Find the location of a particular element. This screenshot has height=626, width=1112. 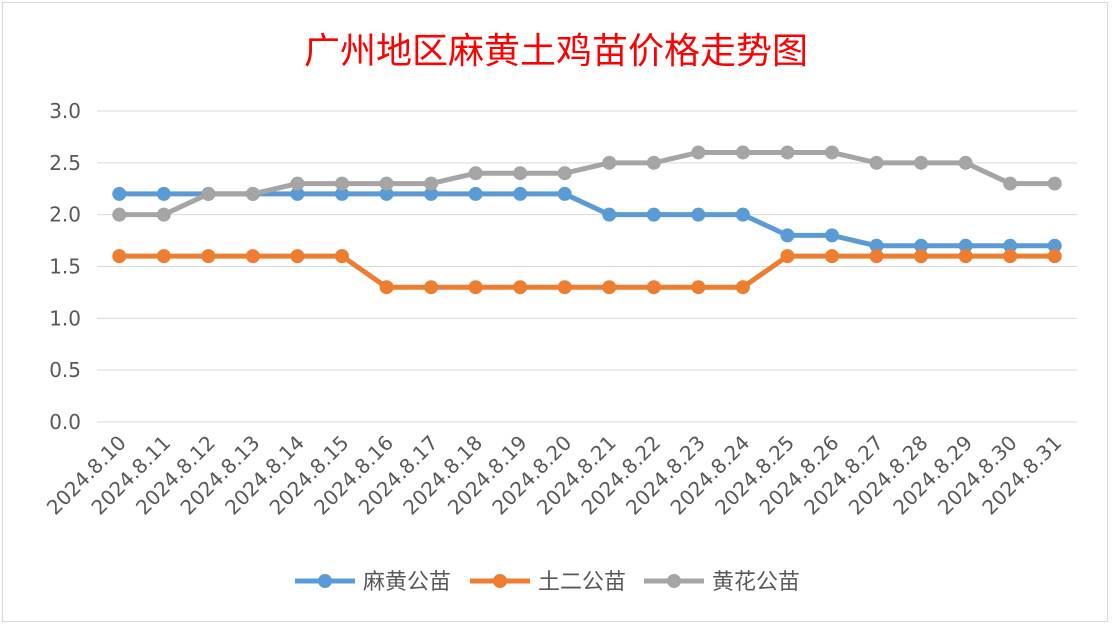

legend-item: 麻黄公苗 is located at coordinates (373, 582).